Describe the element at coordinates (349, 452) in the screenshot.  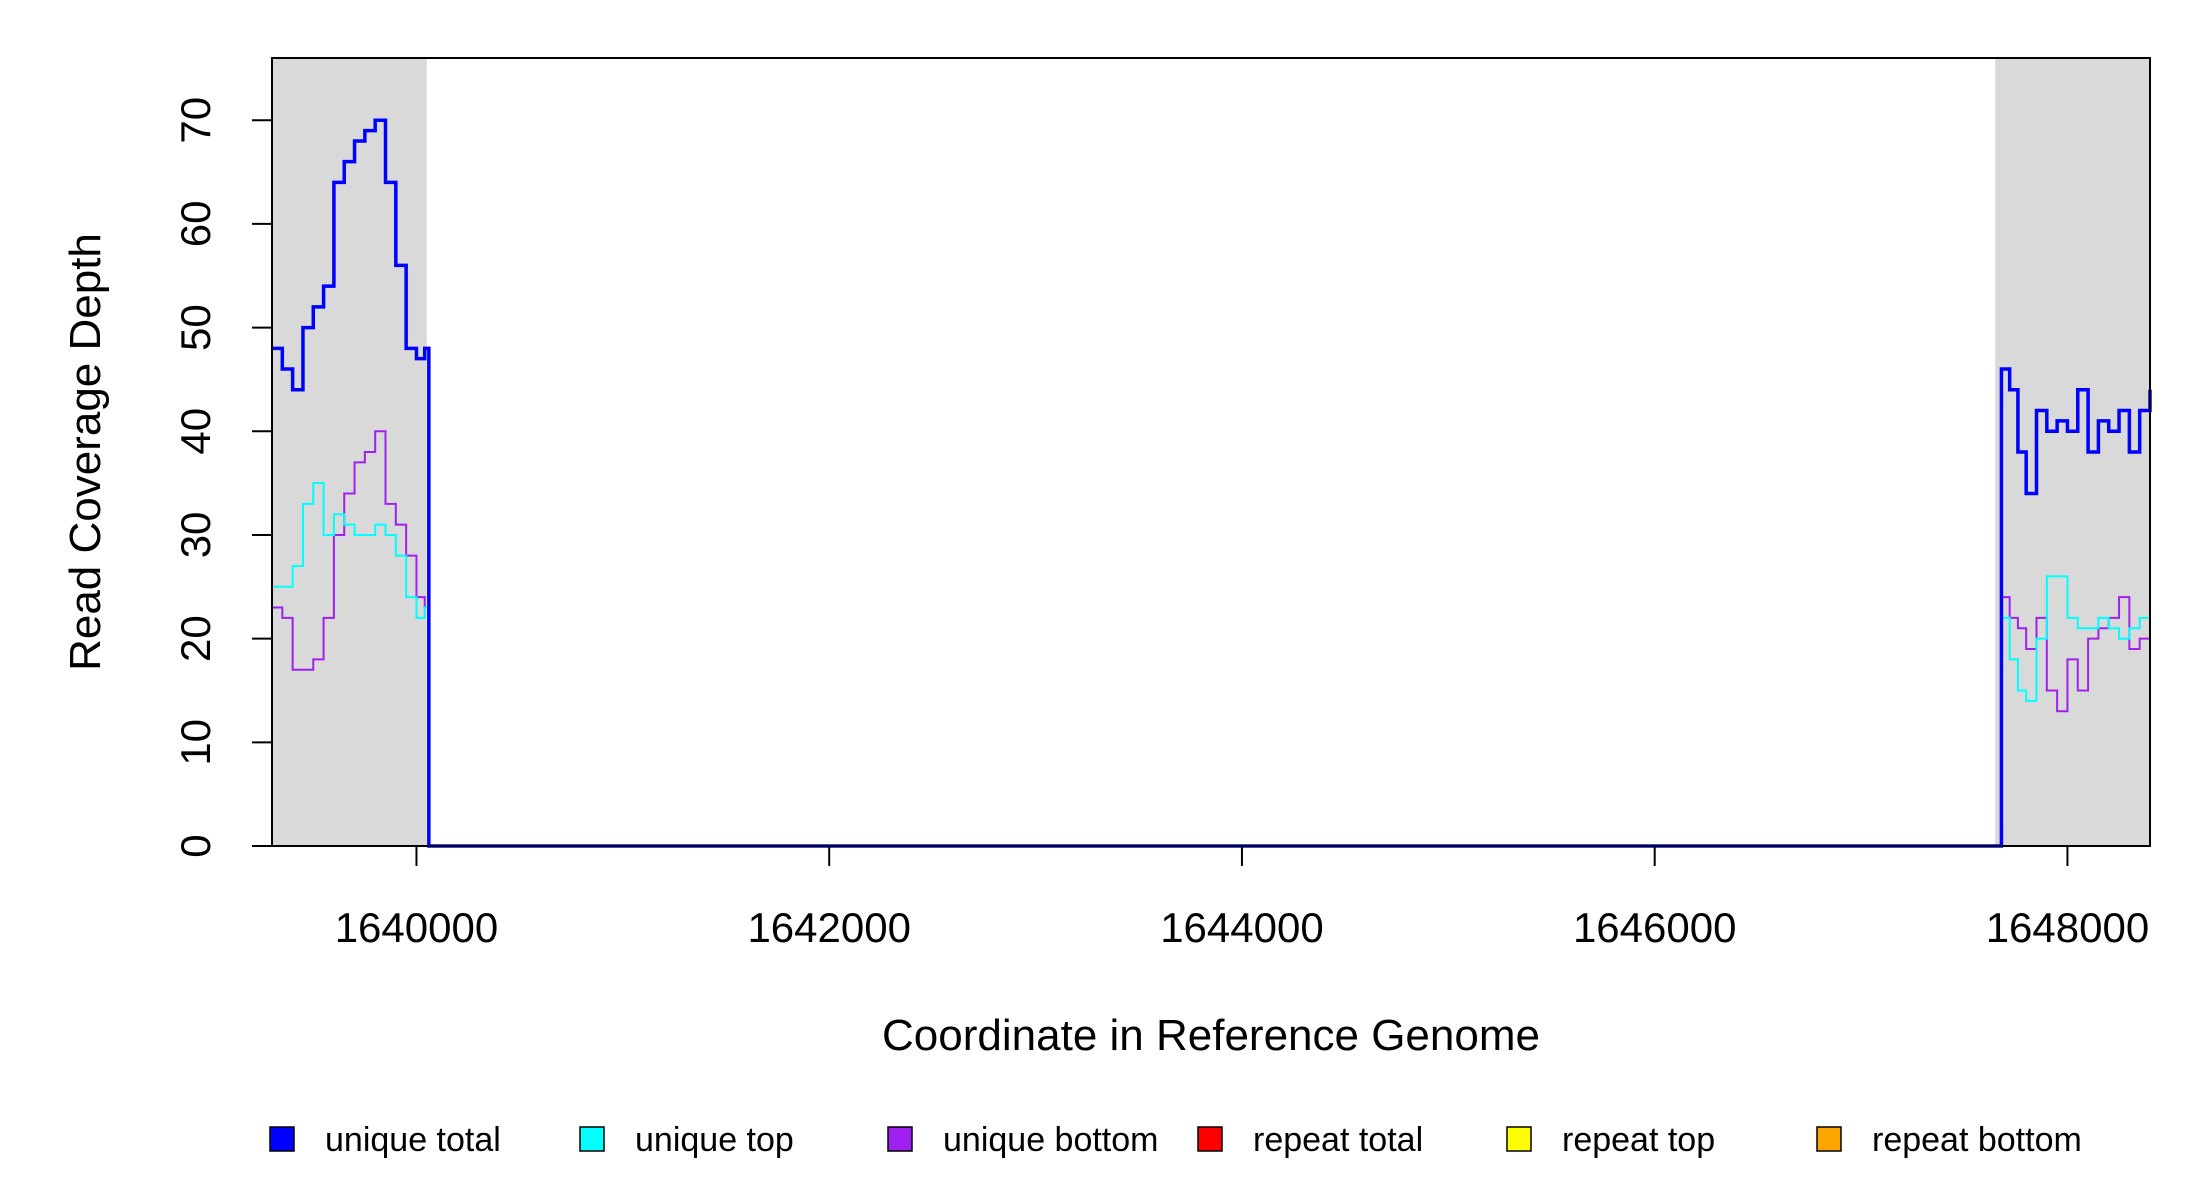
I see `shaded-region` at that location.